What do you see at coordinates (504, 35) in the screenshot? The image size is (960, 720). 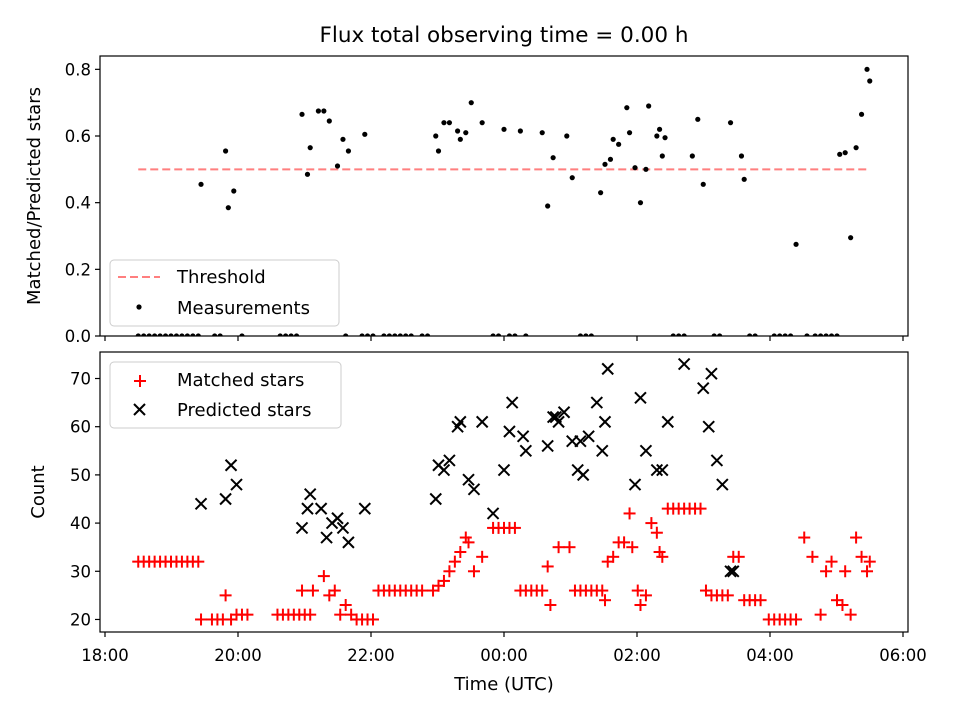 I see `chart-title: Flux total observing time = 0.00 h` at bounding box center [504, 35].